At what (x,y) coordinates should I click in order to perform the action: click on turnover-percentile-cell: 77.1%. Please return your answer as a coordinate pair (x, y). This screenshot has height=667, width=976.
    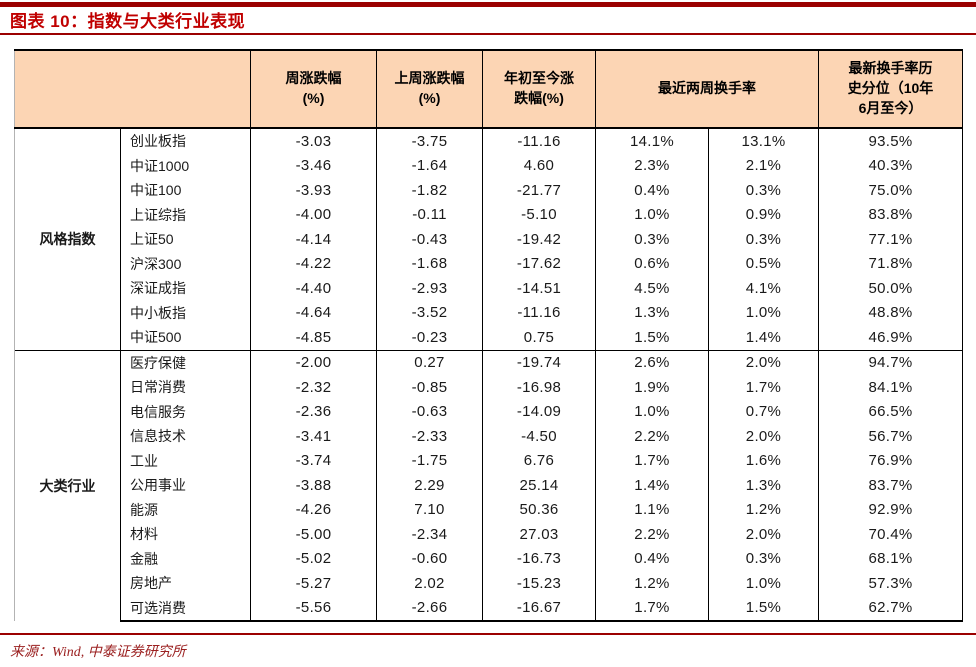
    Looking at the image, I should click on (890, 239).